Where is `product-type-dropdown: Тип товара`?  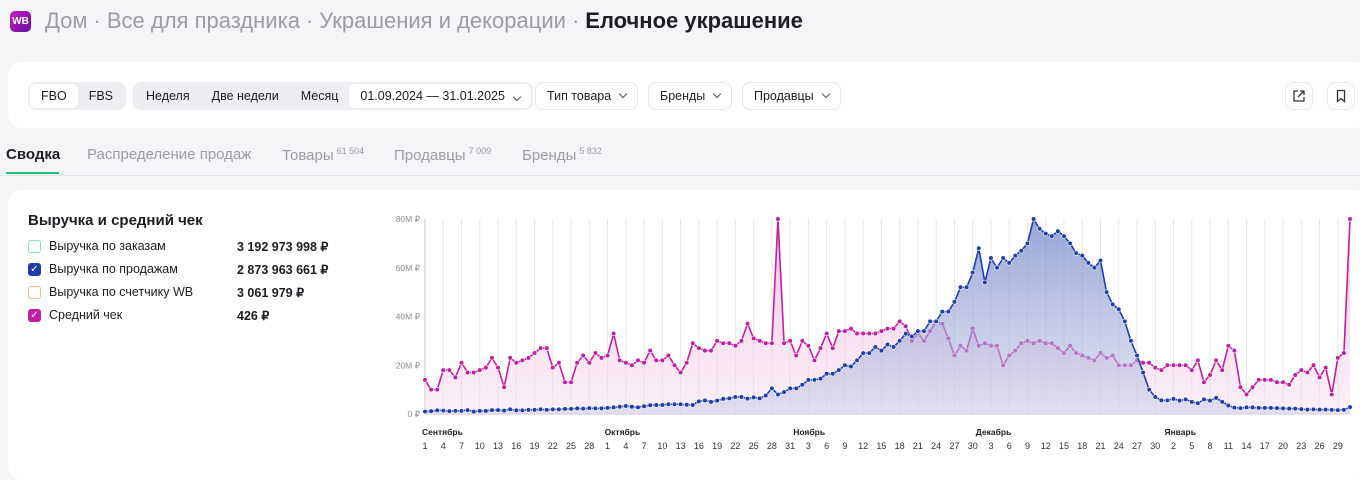
product-type-dropdown: Тип товара is located at coordinates (587, 96).